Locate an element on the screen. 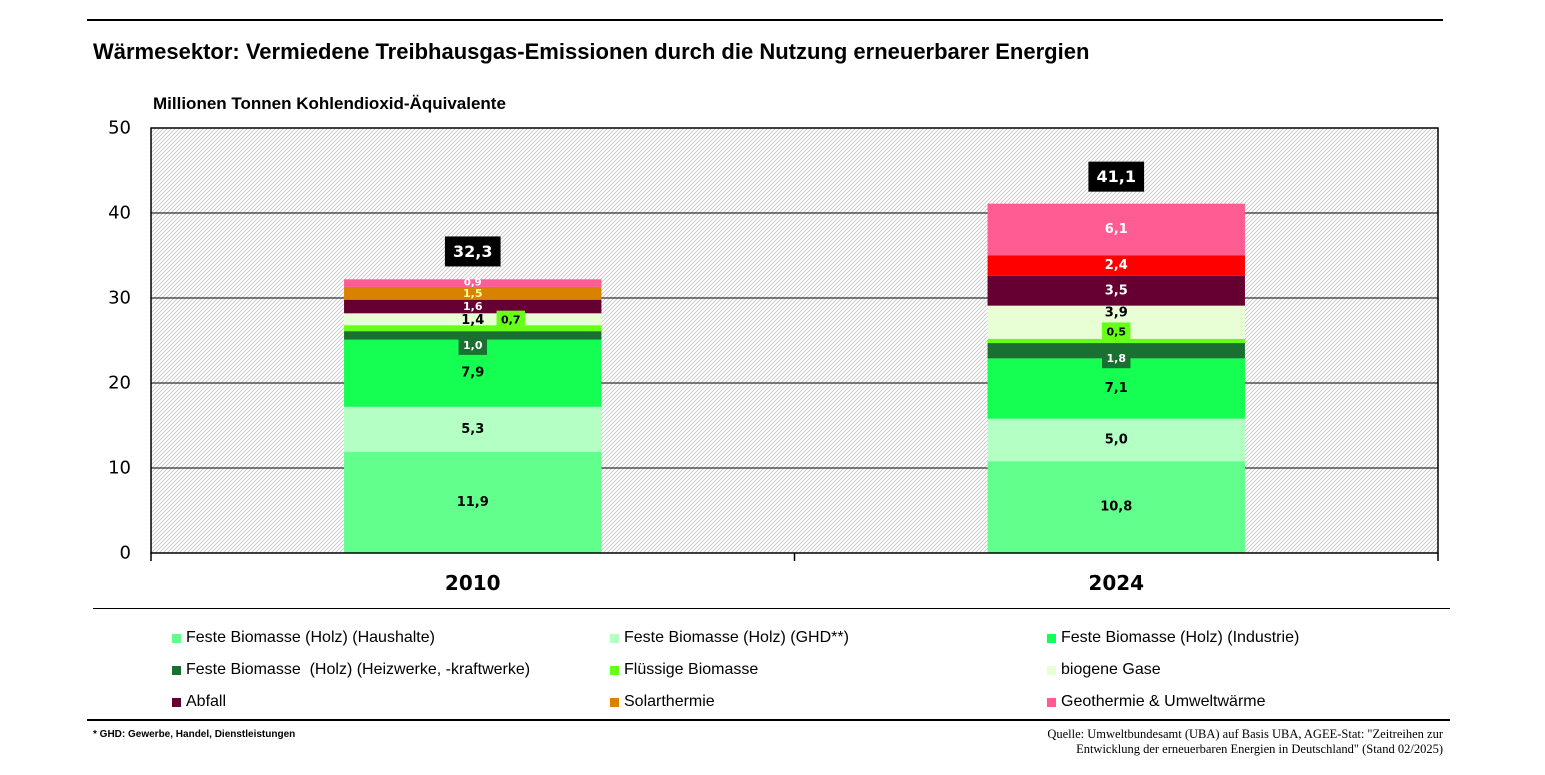 This screenshot has height=775, width=1545. value-label-2024-2: 5,0 is located at coordinates (1116, 439).